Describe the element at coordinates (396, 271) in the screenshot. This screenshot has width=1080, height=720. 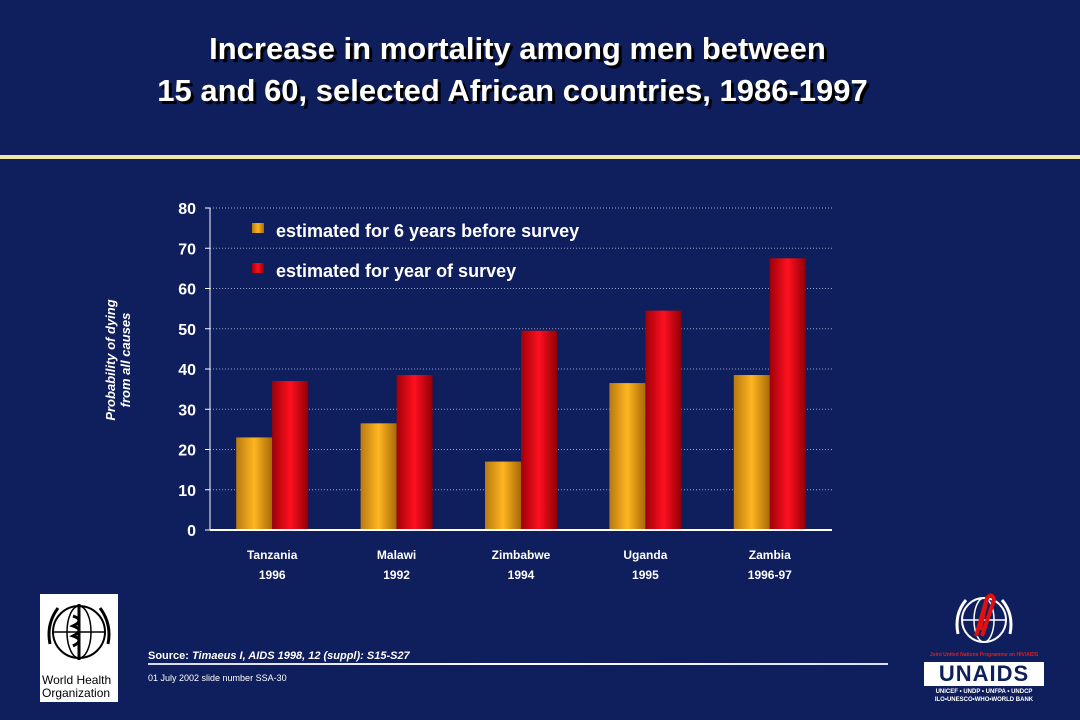
I see `legend-label-2: estimated for year of survey` at that location.